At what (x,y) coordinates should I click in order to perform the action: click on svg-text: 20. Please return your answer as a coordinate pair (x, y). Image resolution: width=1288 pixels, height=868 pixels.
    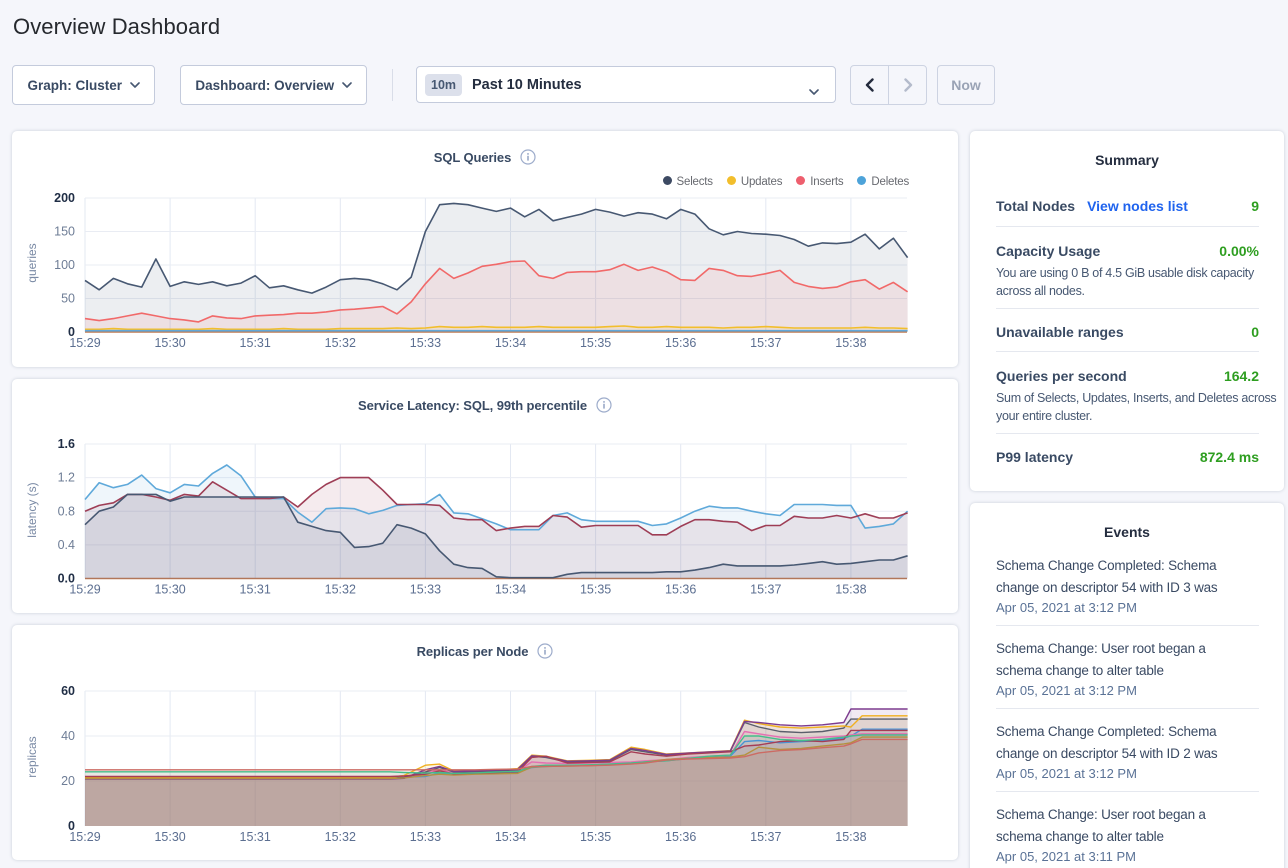
    Looking at the image, I should click on (68, 781).